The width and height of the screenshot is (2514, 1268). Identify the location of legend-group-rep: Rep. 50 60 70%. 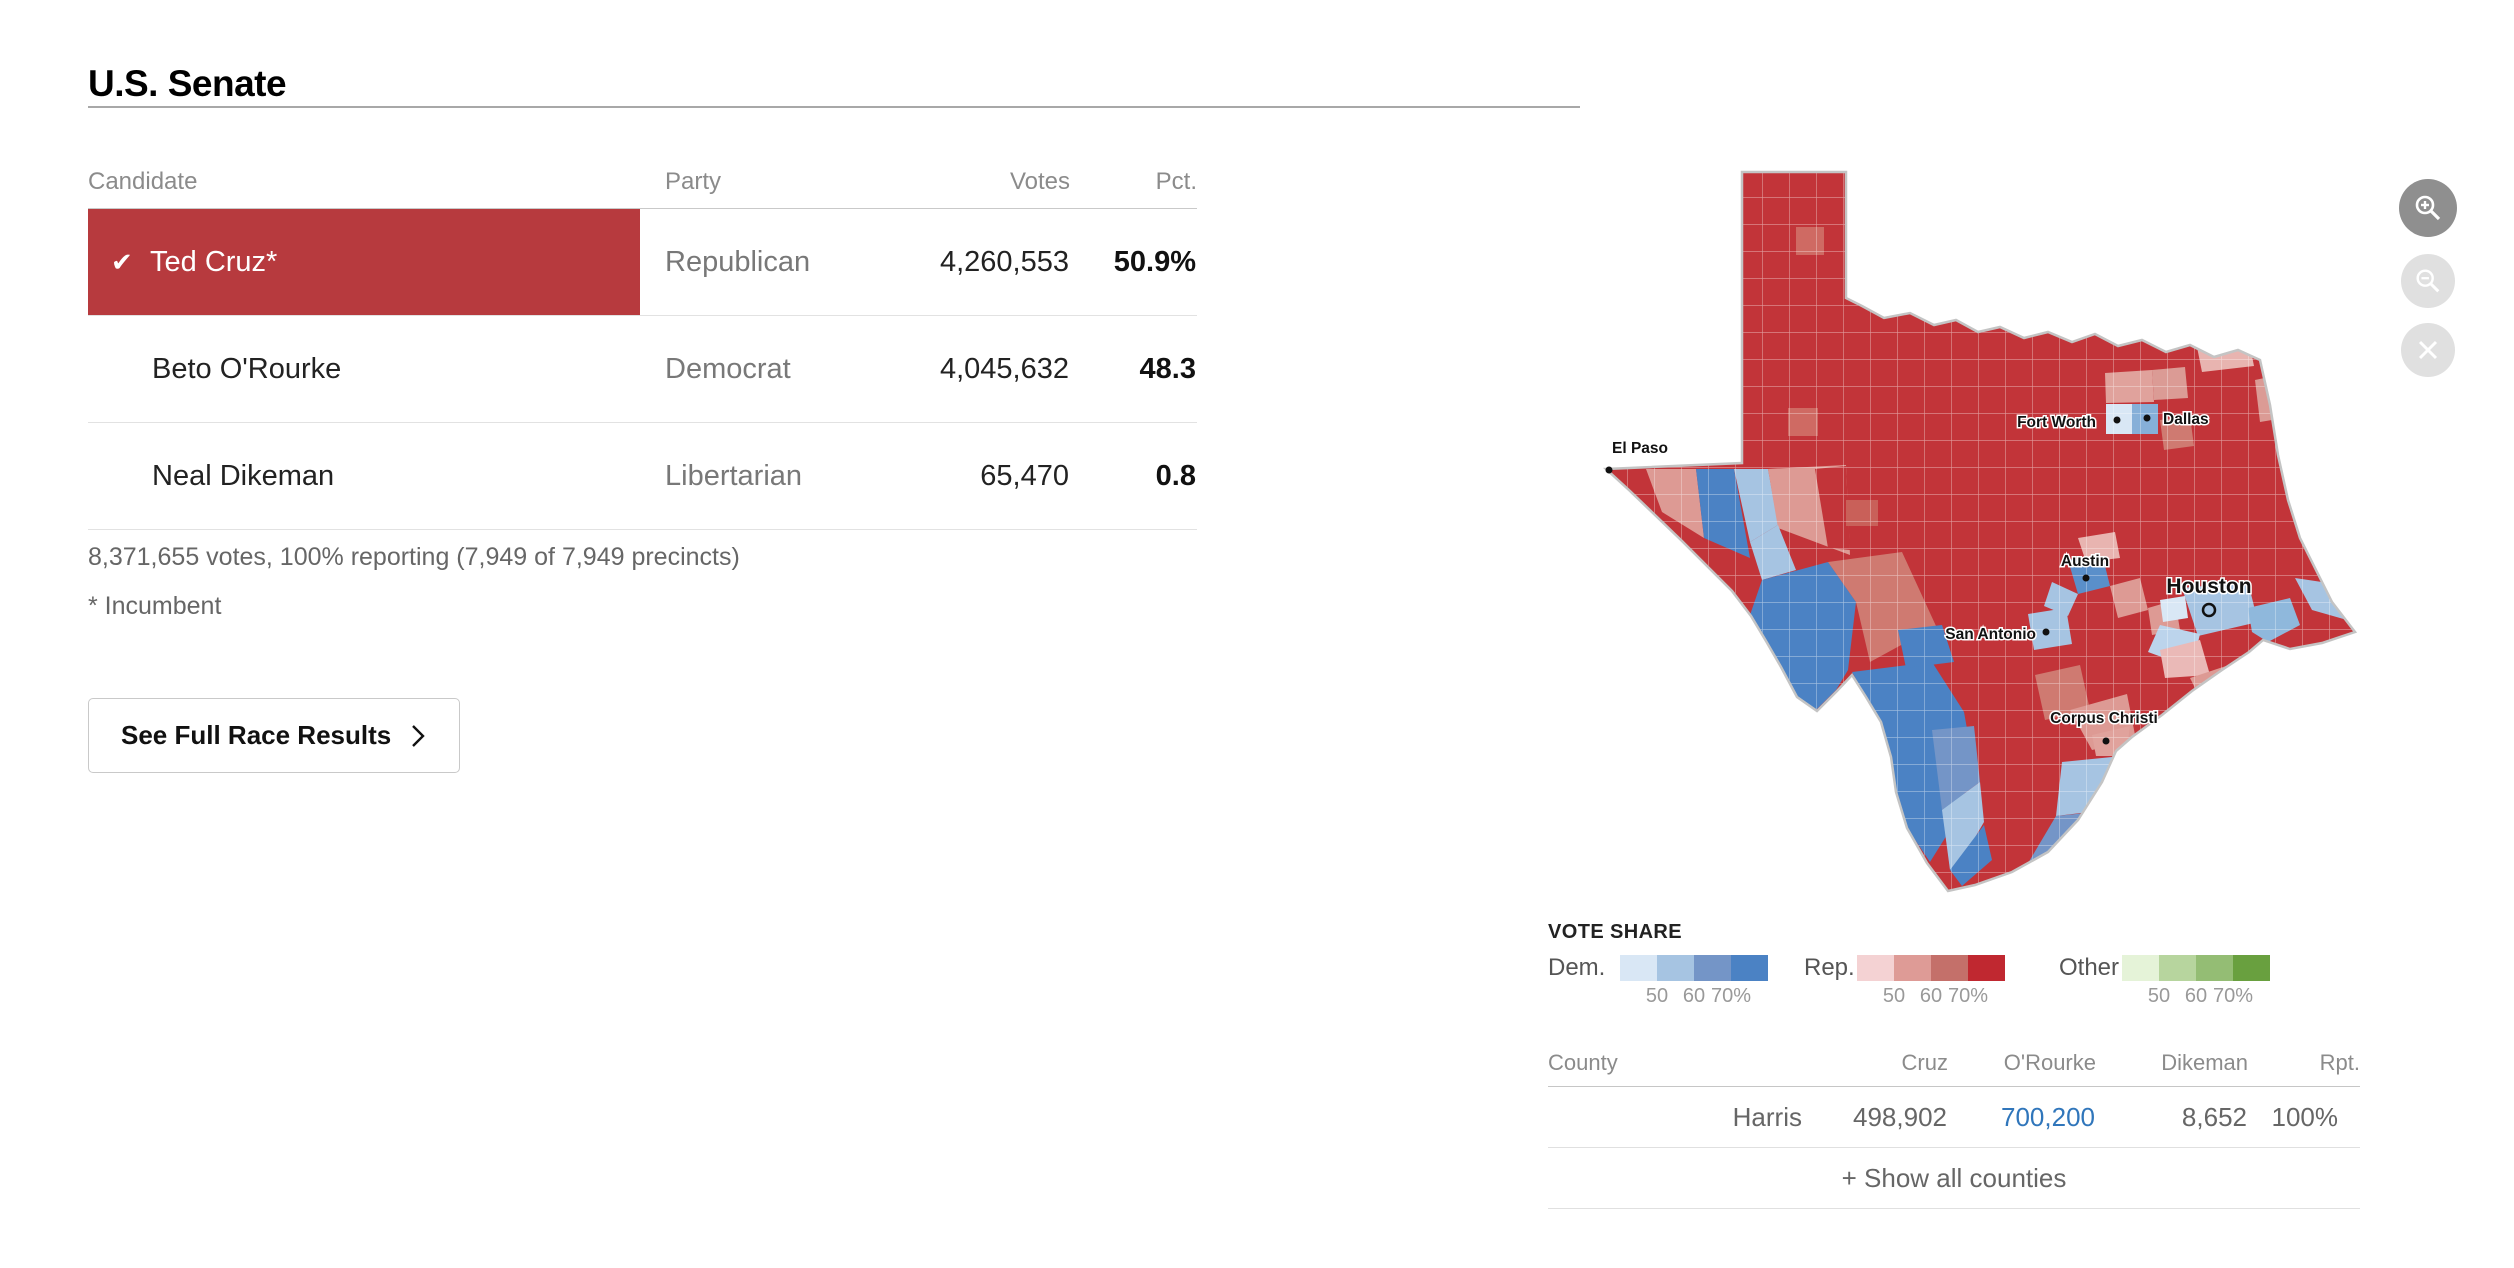
(1904, 980).